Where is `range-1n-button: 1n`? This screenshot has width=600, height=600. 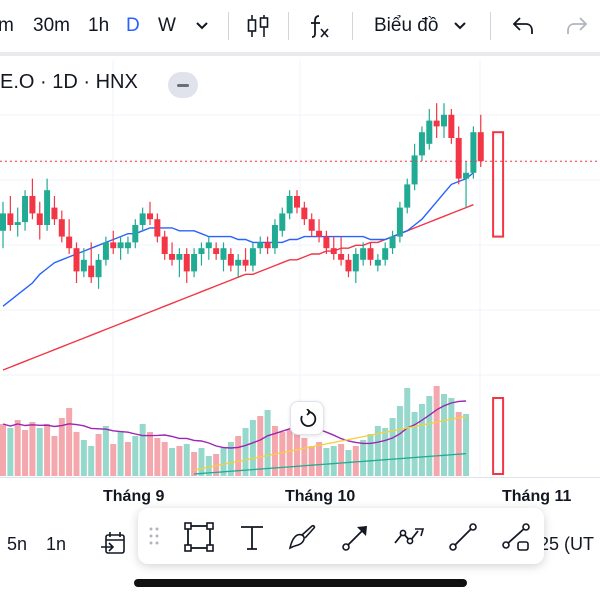 range-1n-button: 1n is located at coordinates (56, 544).